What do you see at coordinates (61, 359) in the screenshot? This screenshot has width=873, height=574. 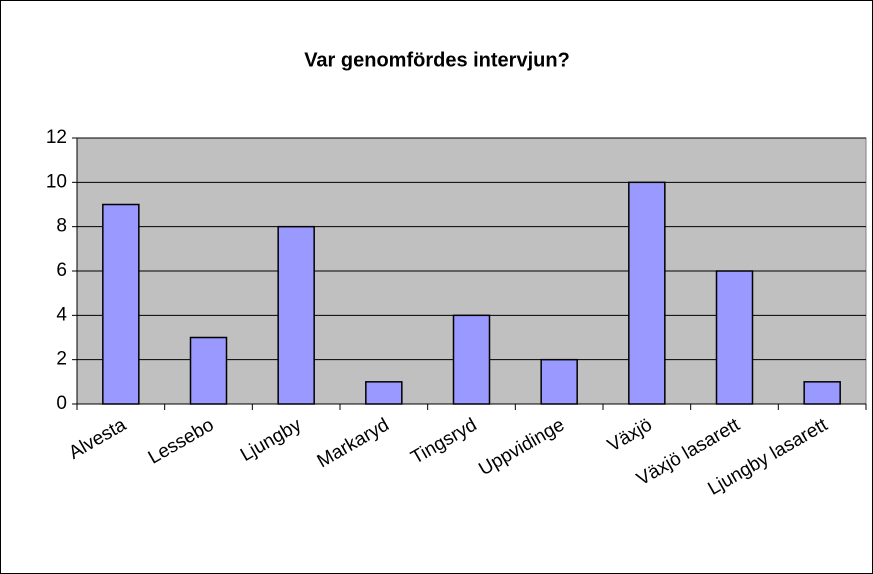 I see `y-tick-label: 2` at bounding box center [61, 359].